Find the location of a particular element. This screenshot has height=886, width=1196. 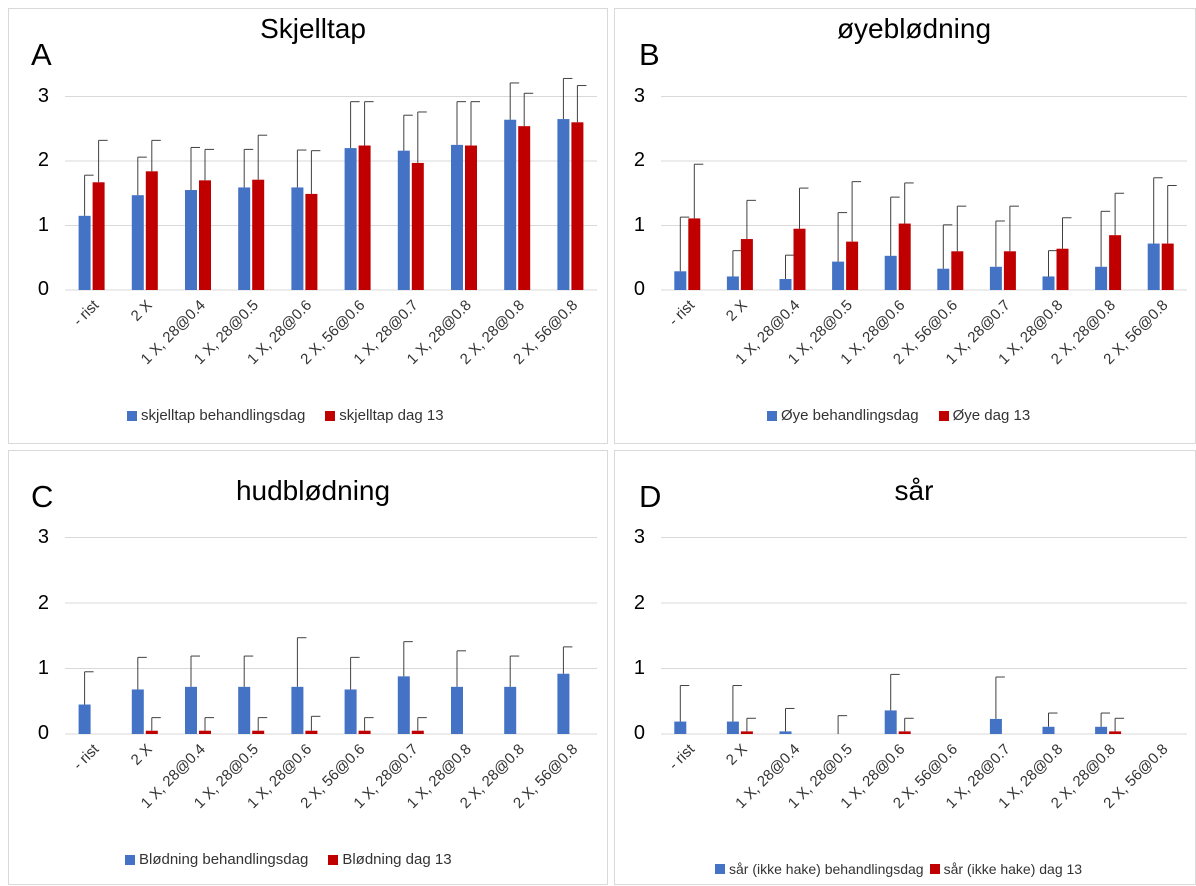

legend-item: sår (ikke hake) dag 13 is located at coordinates (1005, 869).